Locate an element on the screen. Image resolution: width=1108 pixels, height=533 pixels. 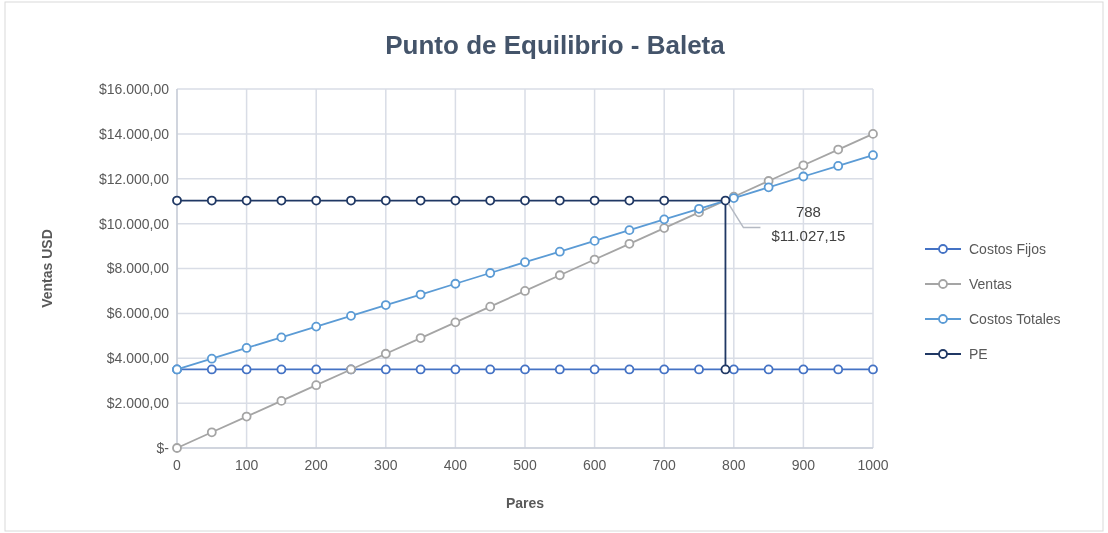
x-tick-label: 200 is located at coordinates (316, 465).